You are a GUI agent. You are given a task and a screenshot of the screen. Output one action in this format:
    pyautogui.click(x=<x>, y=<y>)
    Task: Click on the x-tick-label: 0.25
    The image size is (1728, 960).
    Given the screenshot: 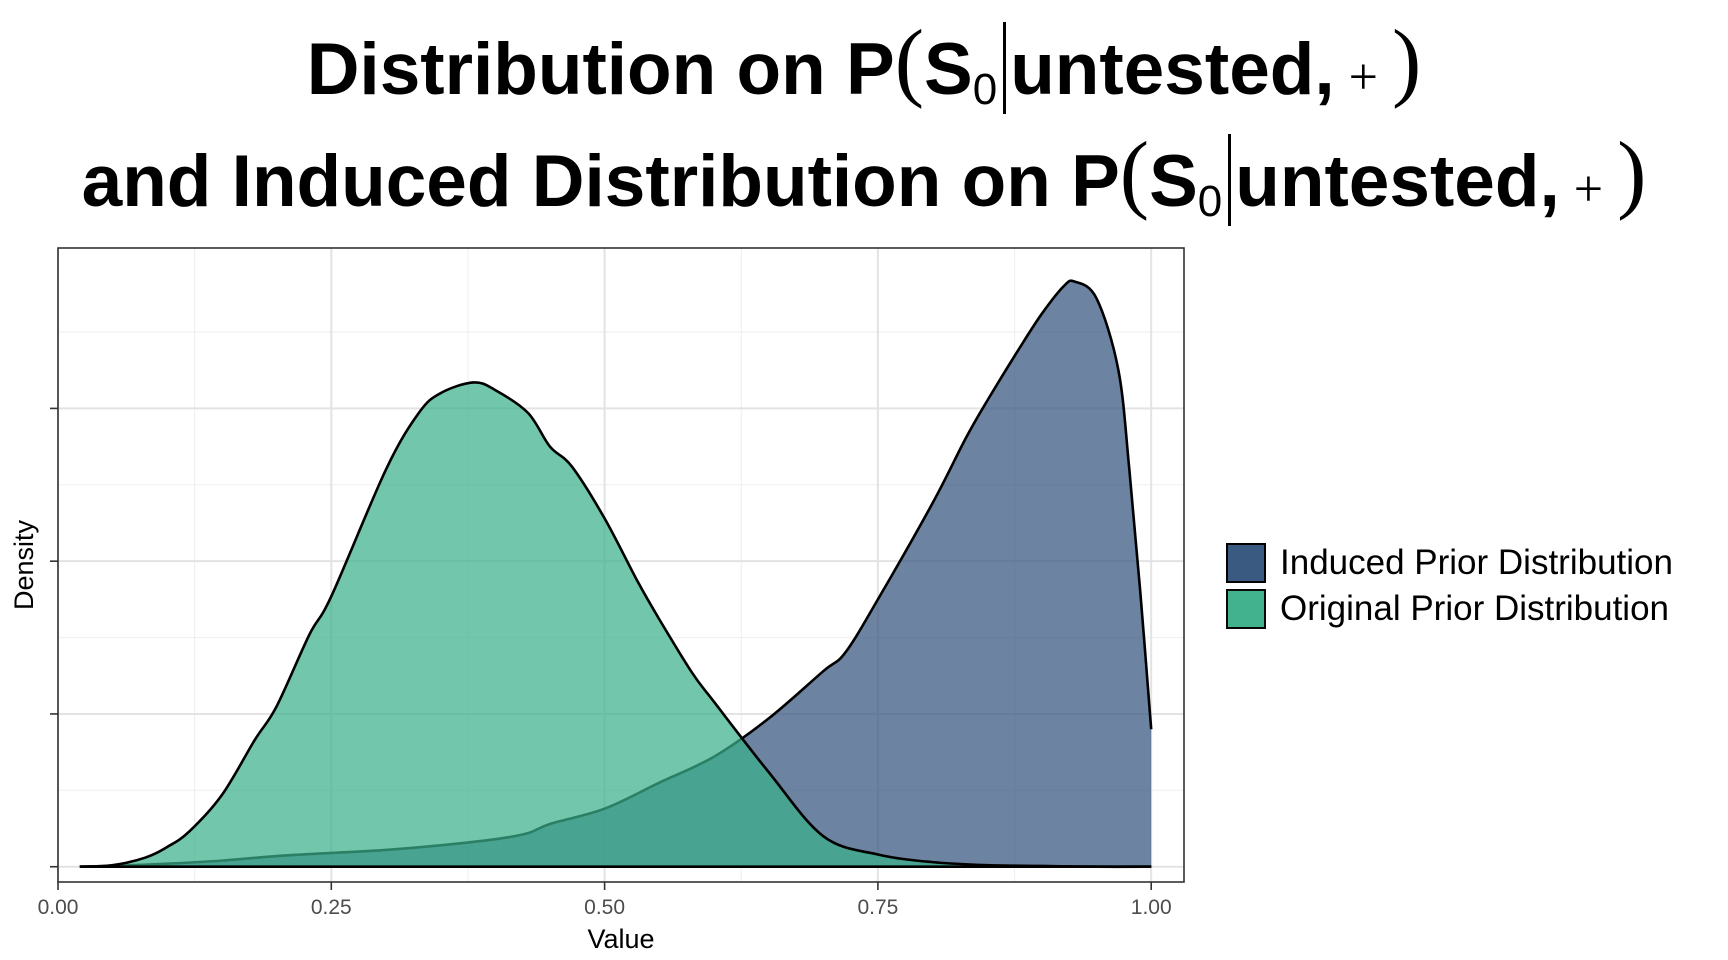 What is the action you would take?
    pyautogui.click(x=331, y=907)
    